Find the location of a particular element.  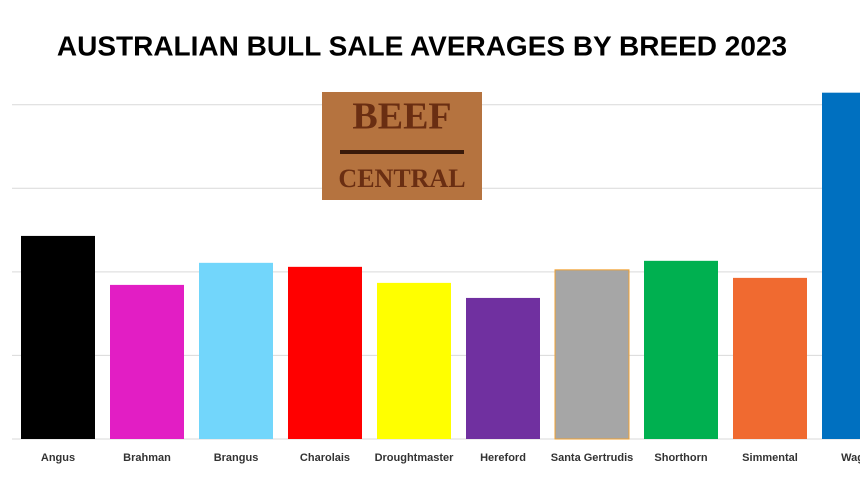

x-tick-label: Santa Gertrudis is located at coordinates (592, 458).